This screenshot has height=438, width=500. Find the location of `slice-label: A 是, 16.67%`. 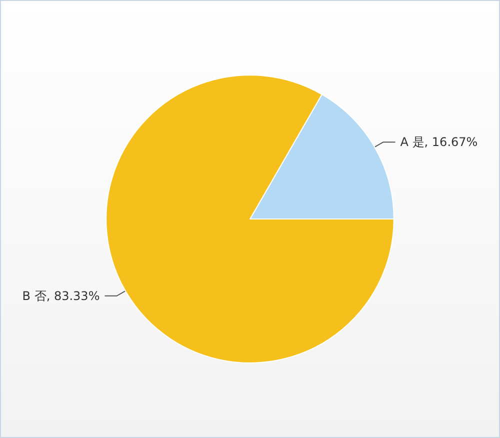

slice-label: A 是, 16.67% is located at coordinates (439, 142).